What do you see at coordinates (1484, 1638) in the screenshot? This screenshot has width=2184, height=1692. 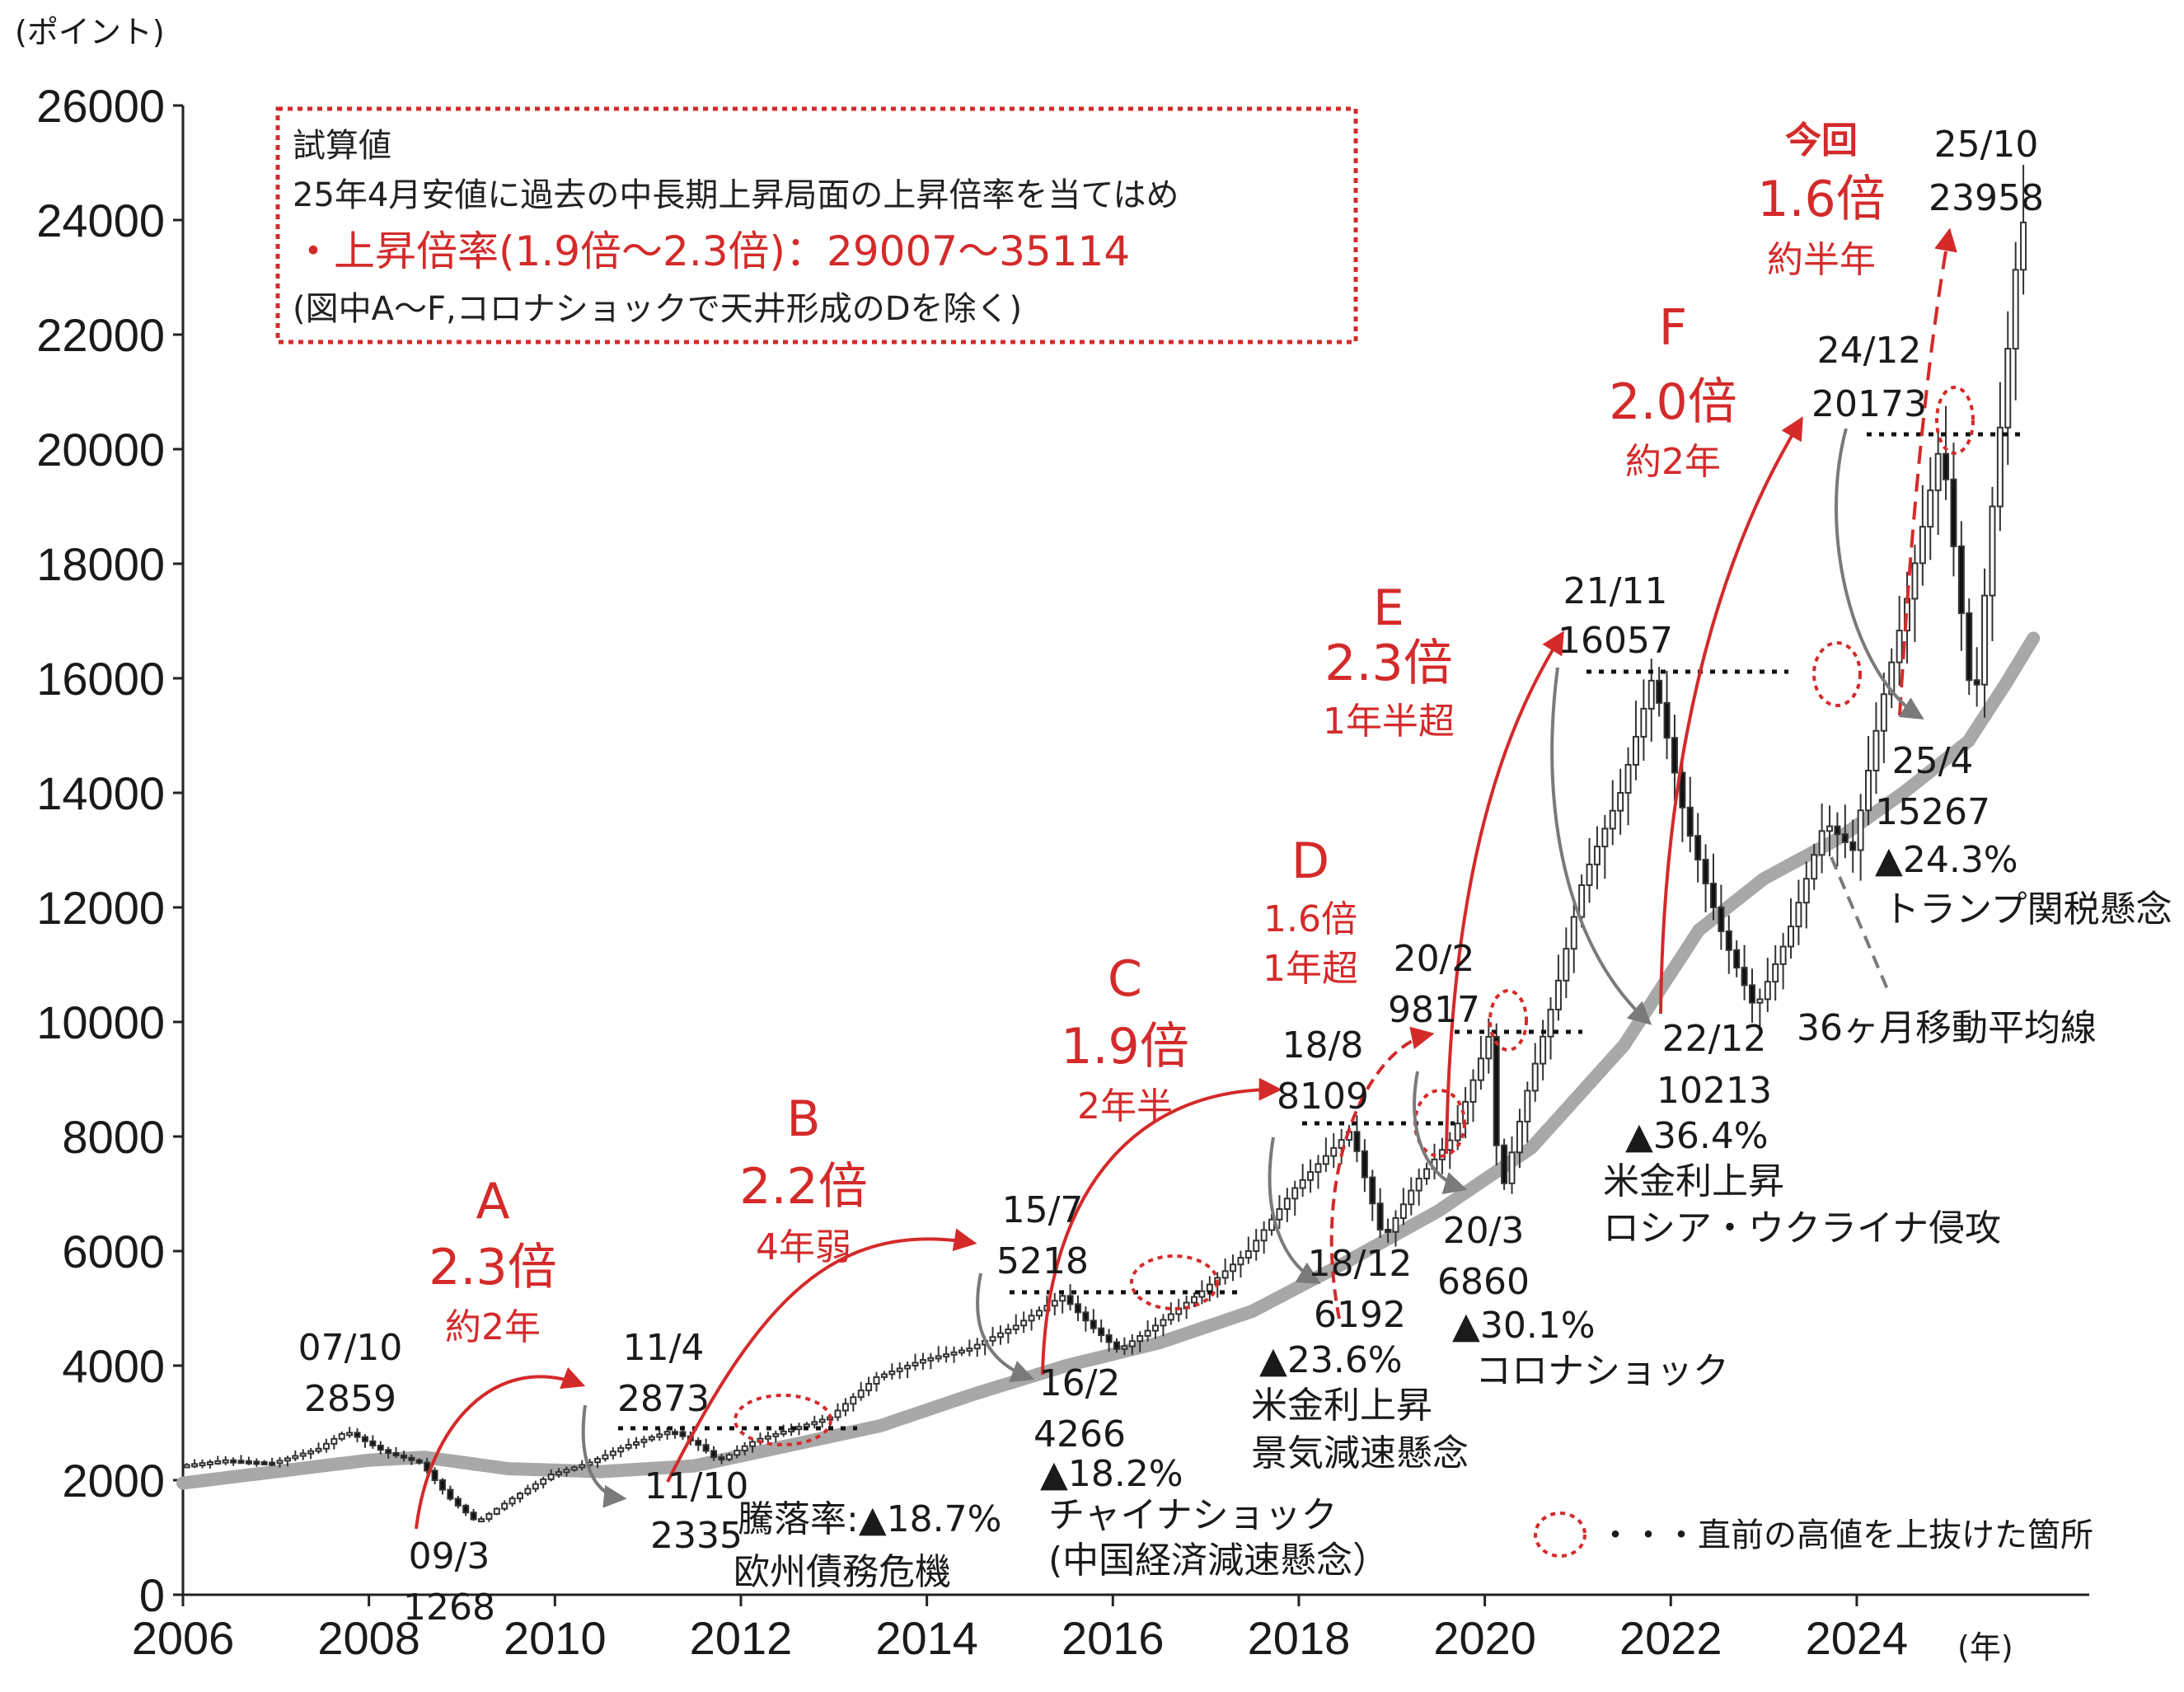 I see `x-tick-label: 2020` at bounding box center [1484, 1638].